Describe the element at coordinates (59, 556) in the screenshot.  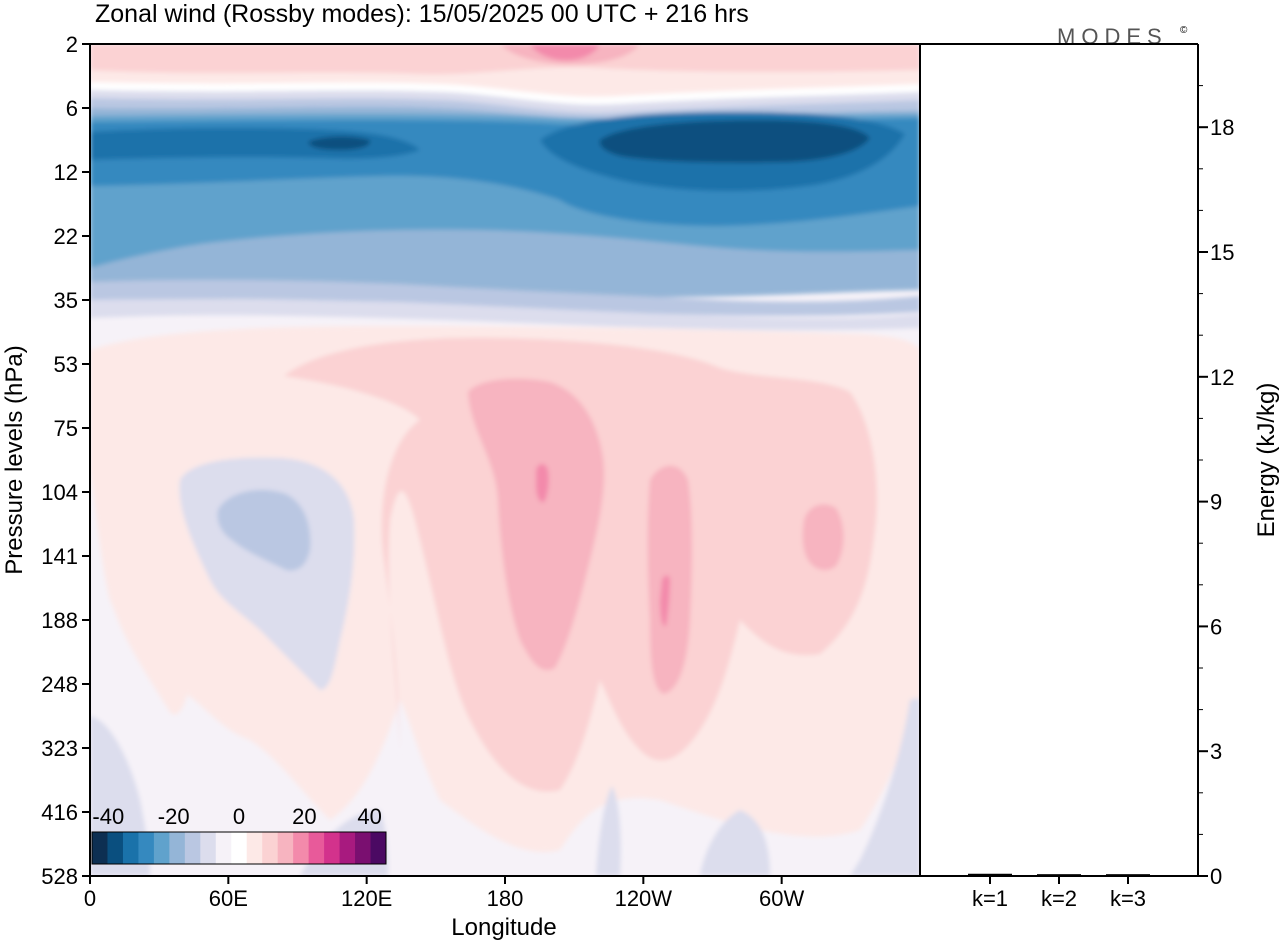
I see `y-tick-label: 141` at that location.